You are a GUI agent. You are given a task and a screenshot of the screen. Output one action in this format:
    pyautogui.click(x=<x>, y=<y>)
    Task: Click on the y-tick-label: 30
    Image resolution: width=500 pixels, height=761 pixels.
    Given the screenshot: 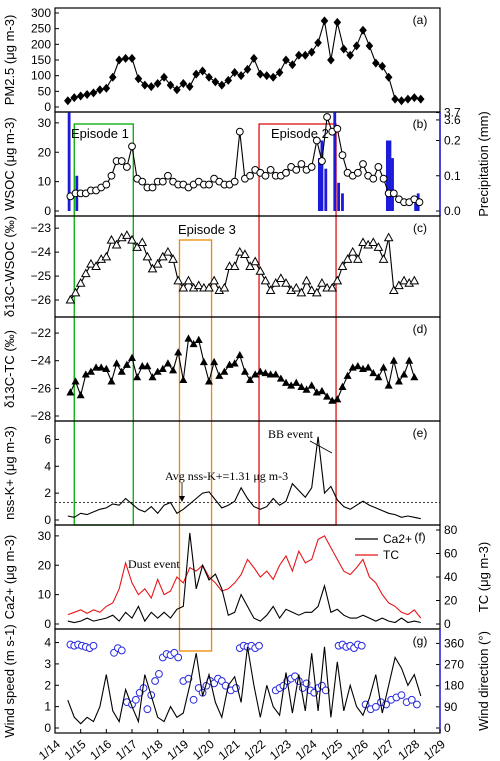 What is the action you would take?
    pyautogui.click(x=45, y=536)
    